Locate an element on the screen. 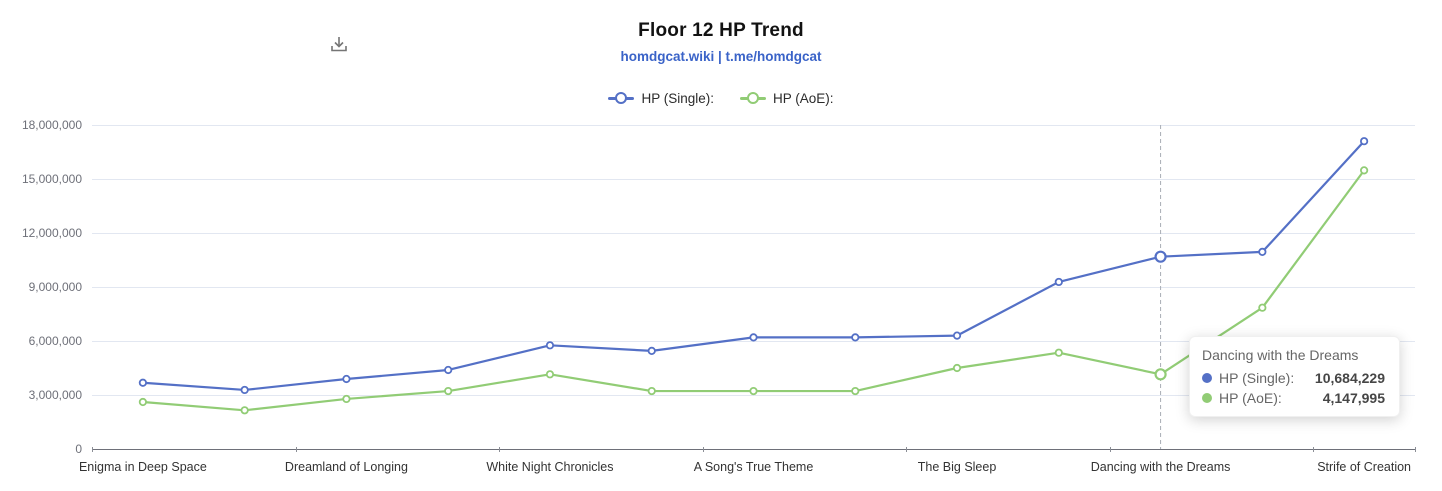 The image size is (1442, 491). tooltip-row: HP (Single): 10,684,229 is located at coordinates (1293, 378).